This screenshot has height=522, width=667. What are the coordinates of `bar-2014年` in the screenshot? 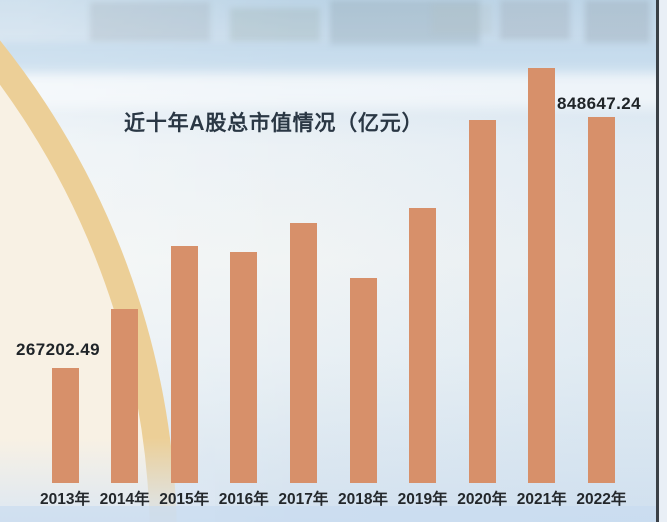 It's located at (125, 396).